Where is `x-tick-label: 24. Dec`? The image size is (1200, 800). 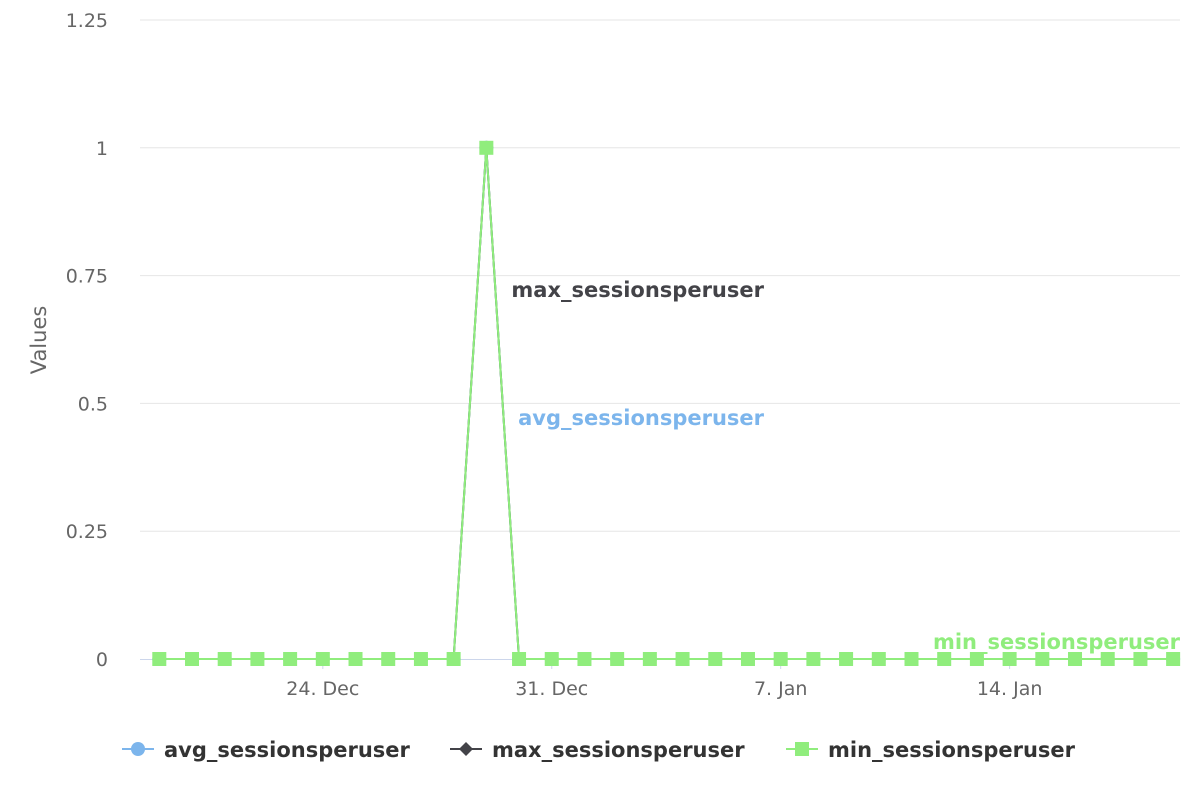
x-tick-label: 24. Dec is located at coordinates (322, 689).